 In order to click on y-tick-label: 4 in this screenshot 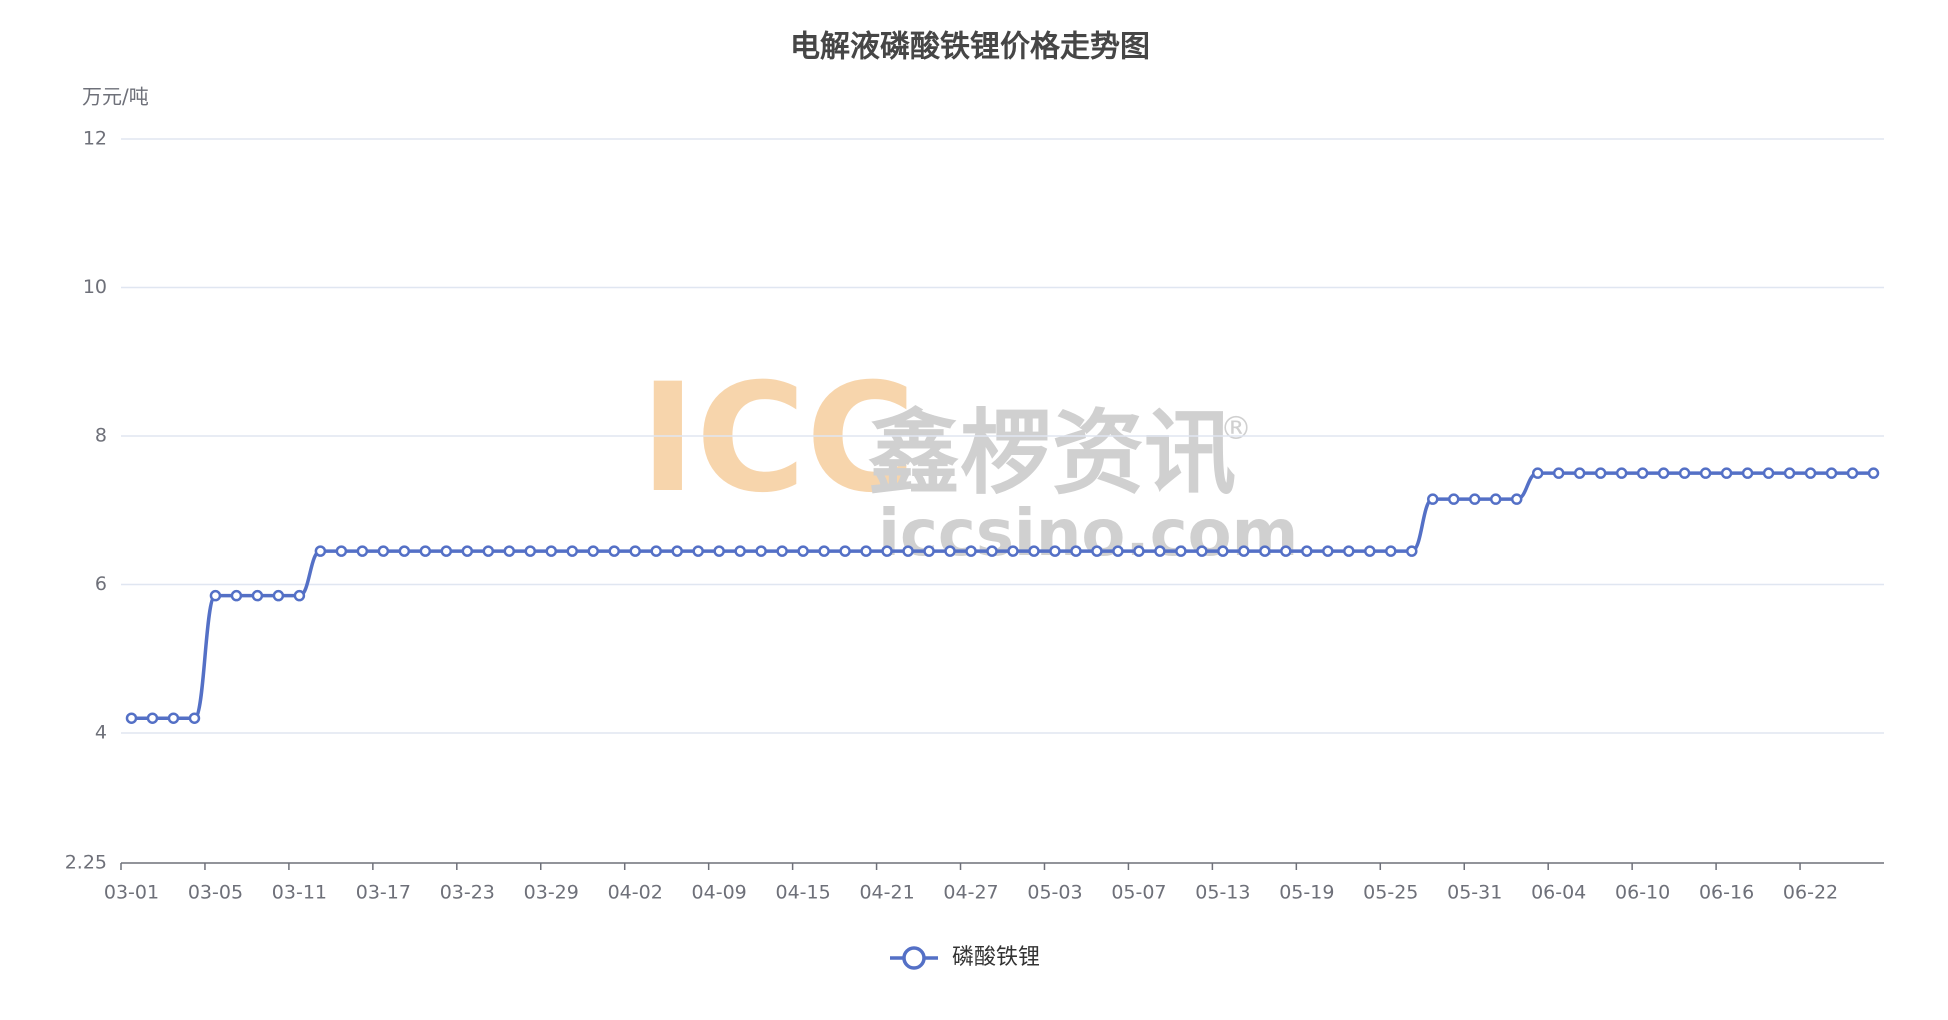, I will do `click(101, 733)`.